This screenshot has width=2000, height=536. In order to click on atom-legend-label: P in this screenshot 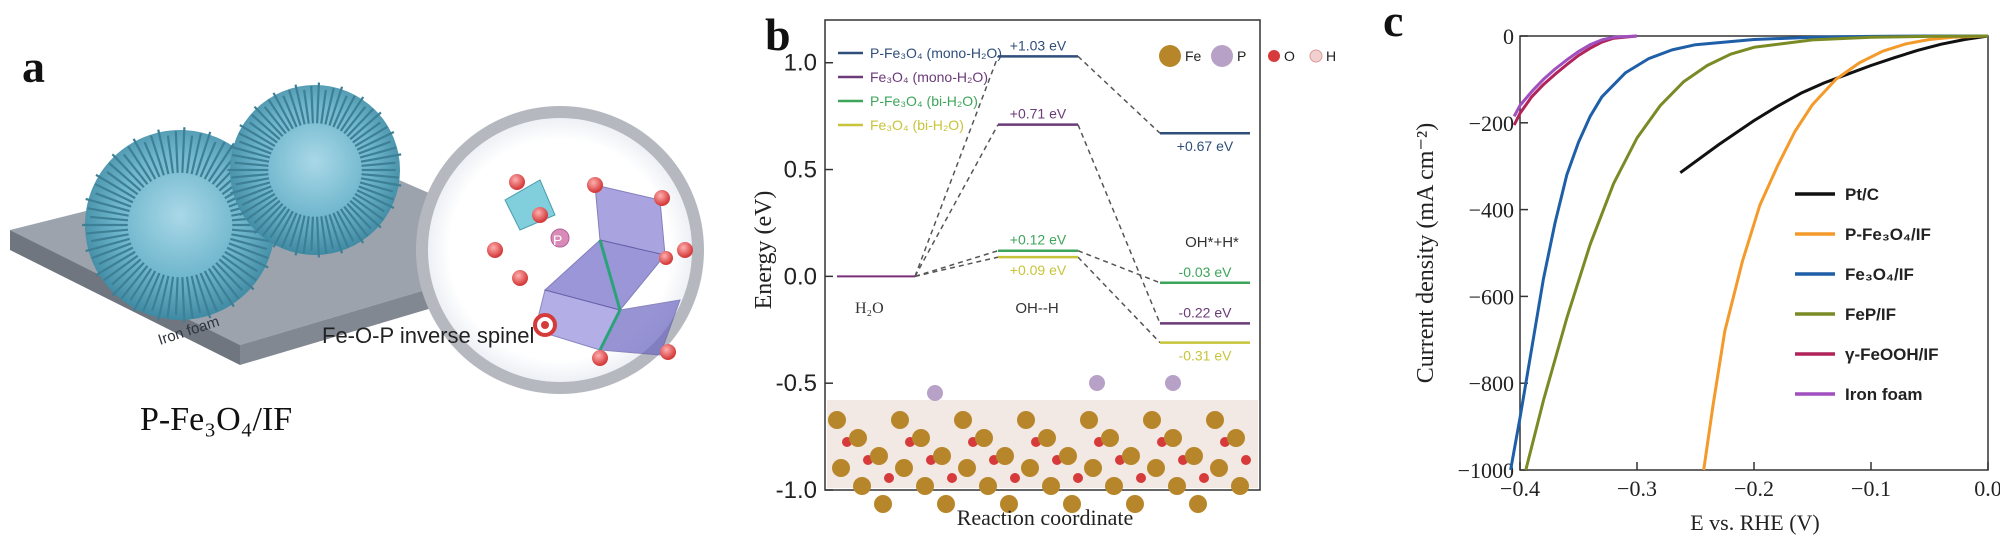, I will do `click(1241, 56)`.